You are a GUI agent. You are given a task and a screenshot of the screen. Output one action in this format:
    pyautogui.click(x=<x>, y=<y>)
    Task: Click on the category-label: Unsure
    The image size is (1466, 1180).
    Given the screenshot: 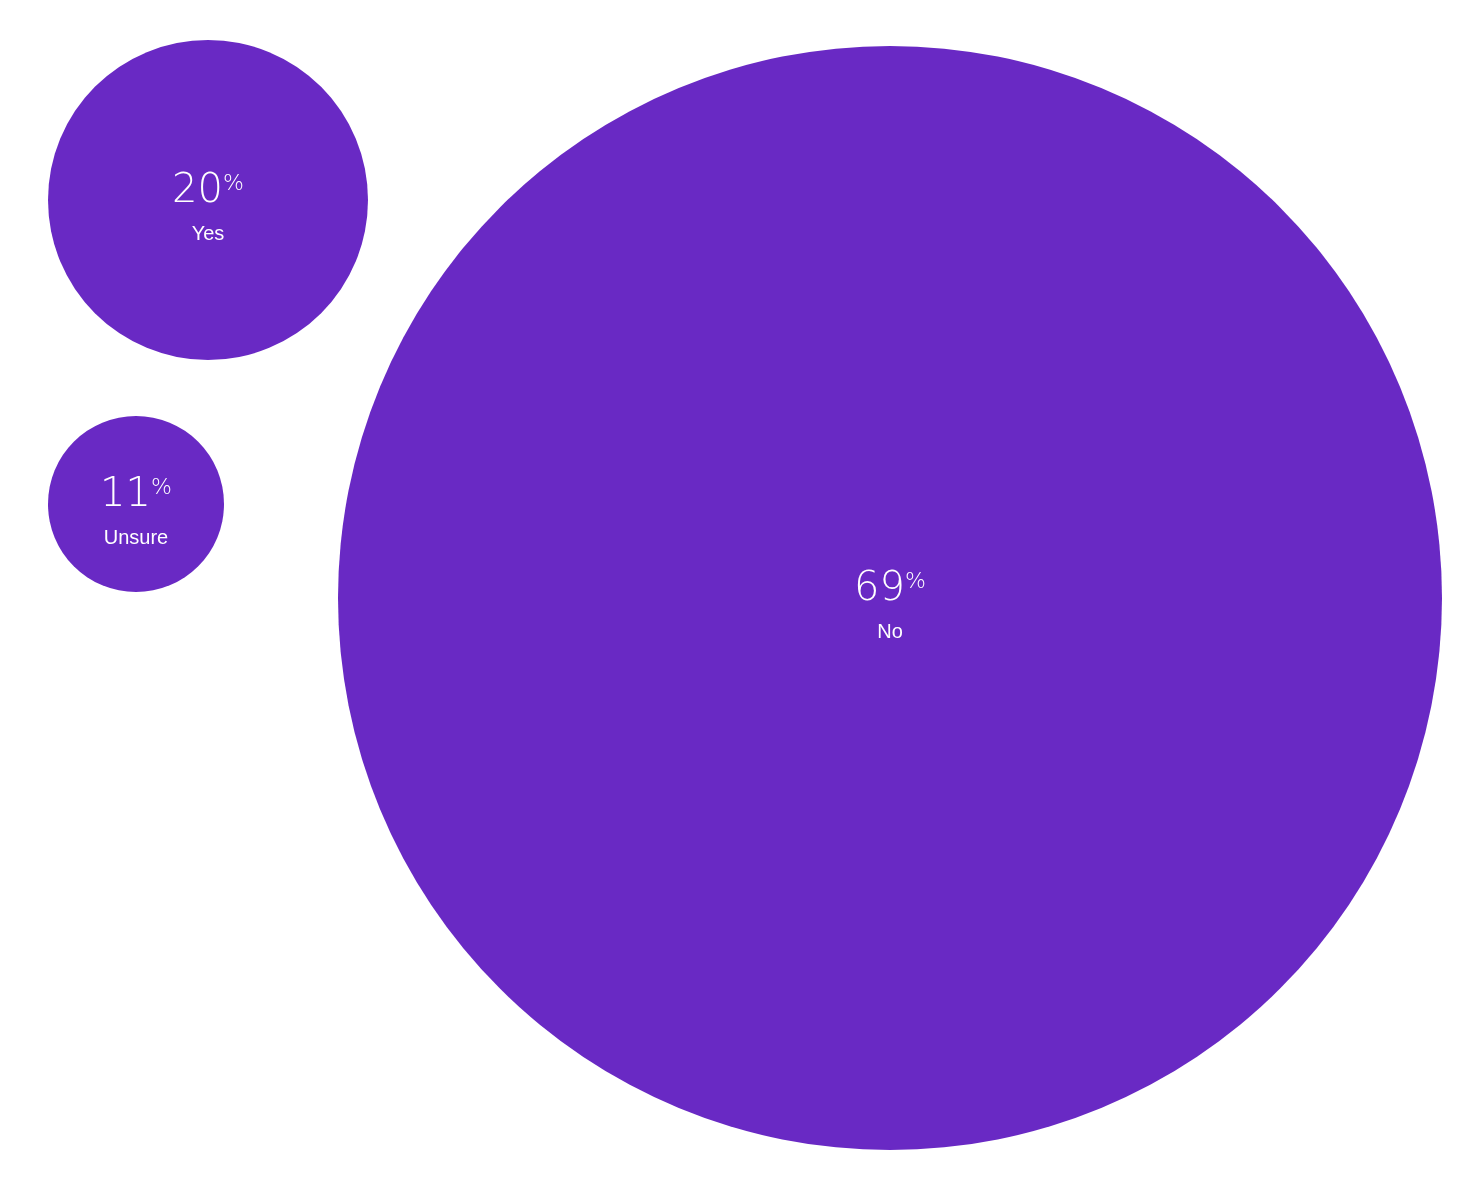 What is the action you would take?
    pyautogui.click(x=136, y=537)
    